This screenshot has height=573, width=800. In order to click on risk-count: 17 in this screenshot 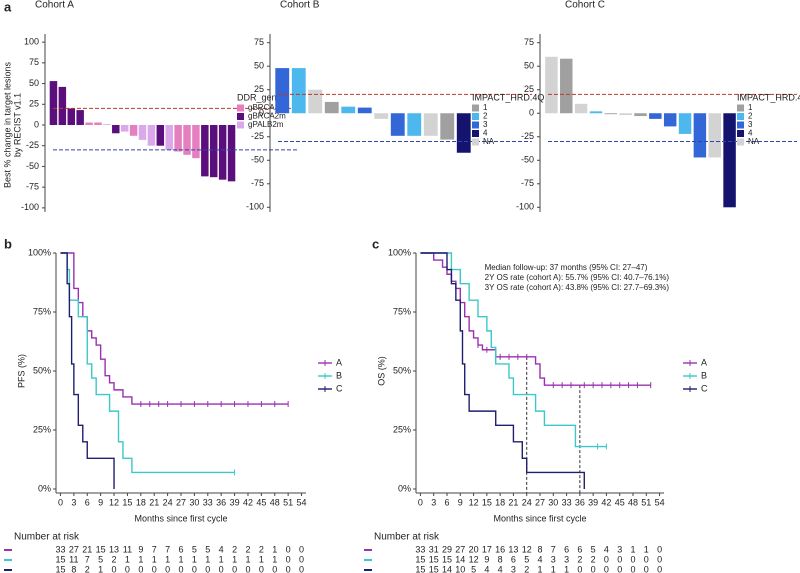, I will do `click(487, 549)`.